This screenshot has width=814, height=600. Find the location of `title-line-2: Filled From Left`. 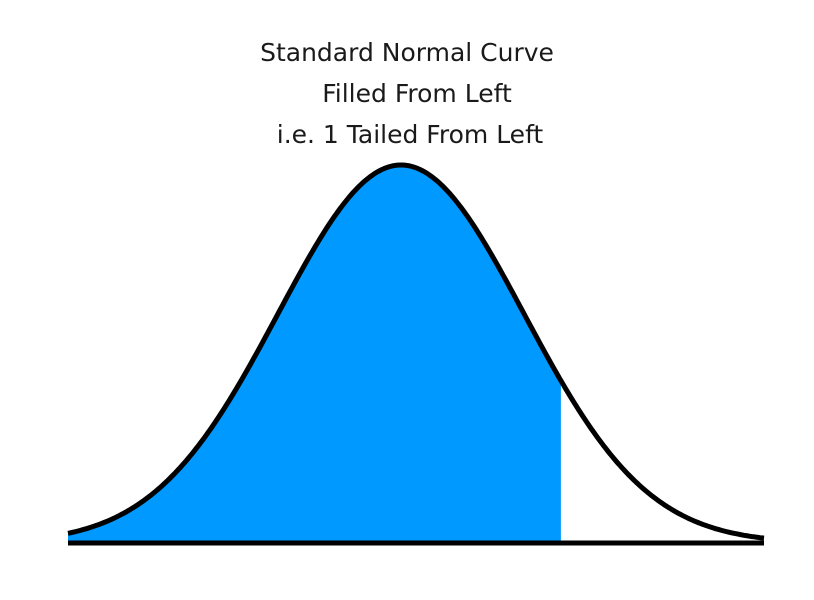

title-line-2: Filled From Left is located at coordinates (417, 93).